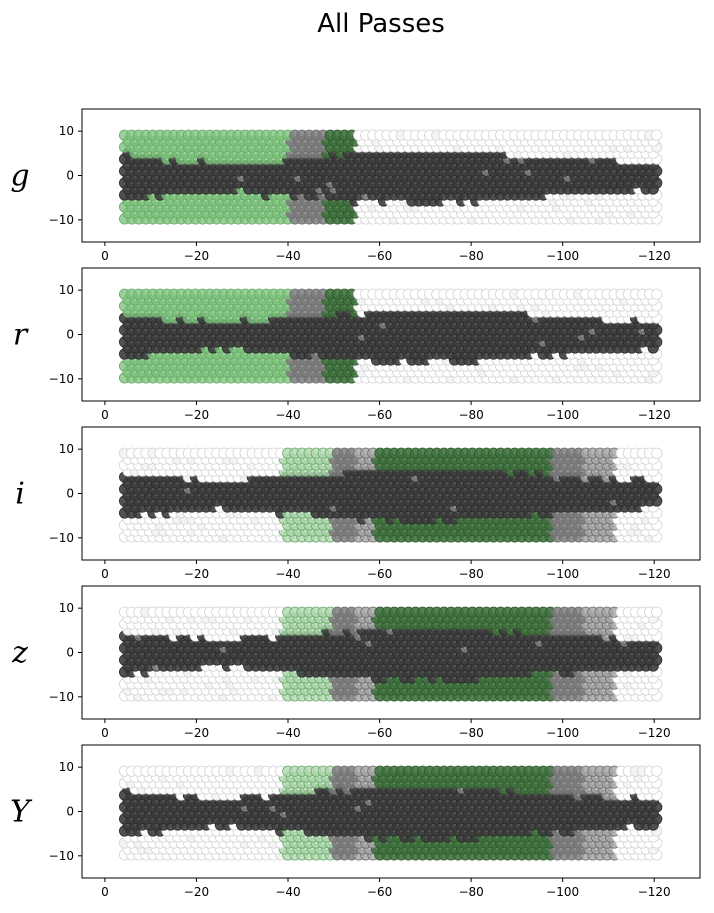 The height and width of the screenshot is (913, 714). I want to click on points-i, so click(391, 495).